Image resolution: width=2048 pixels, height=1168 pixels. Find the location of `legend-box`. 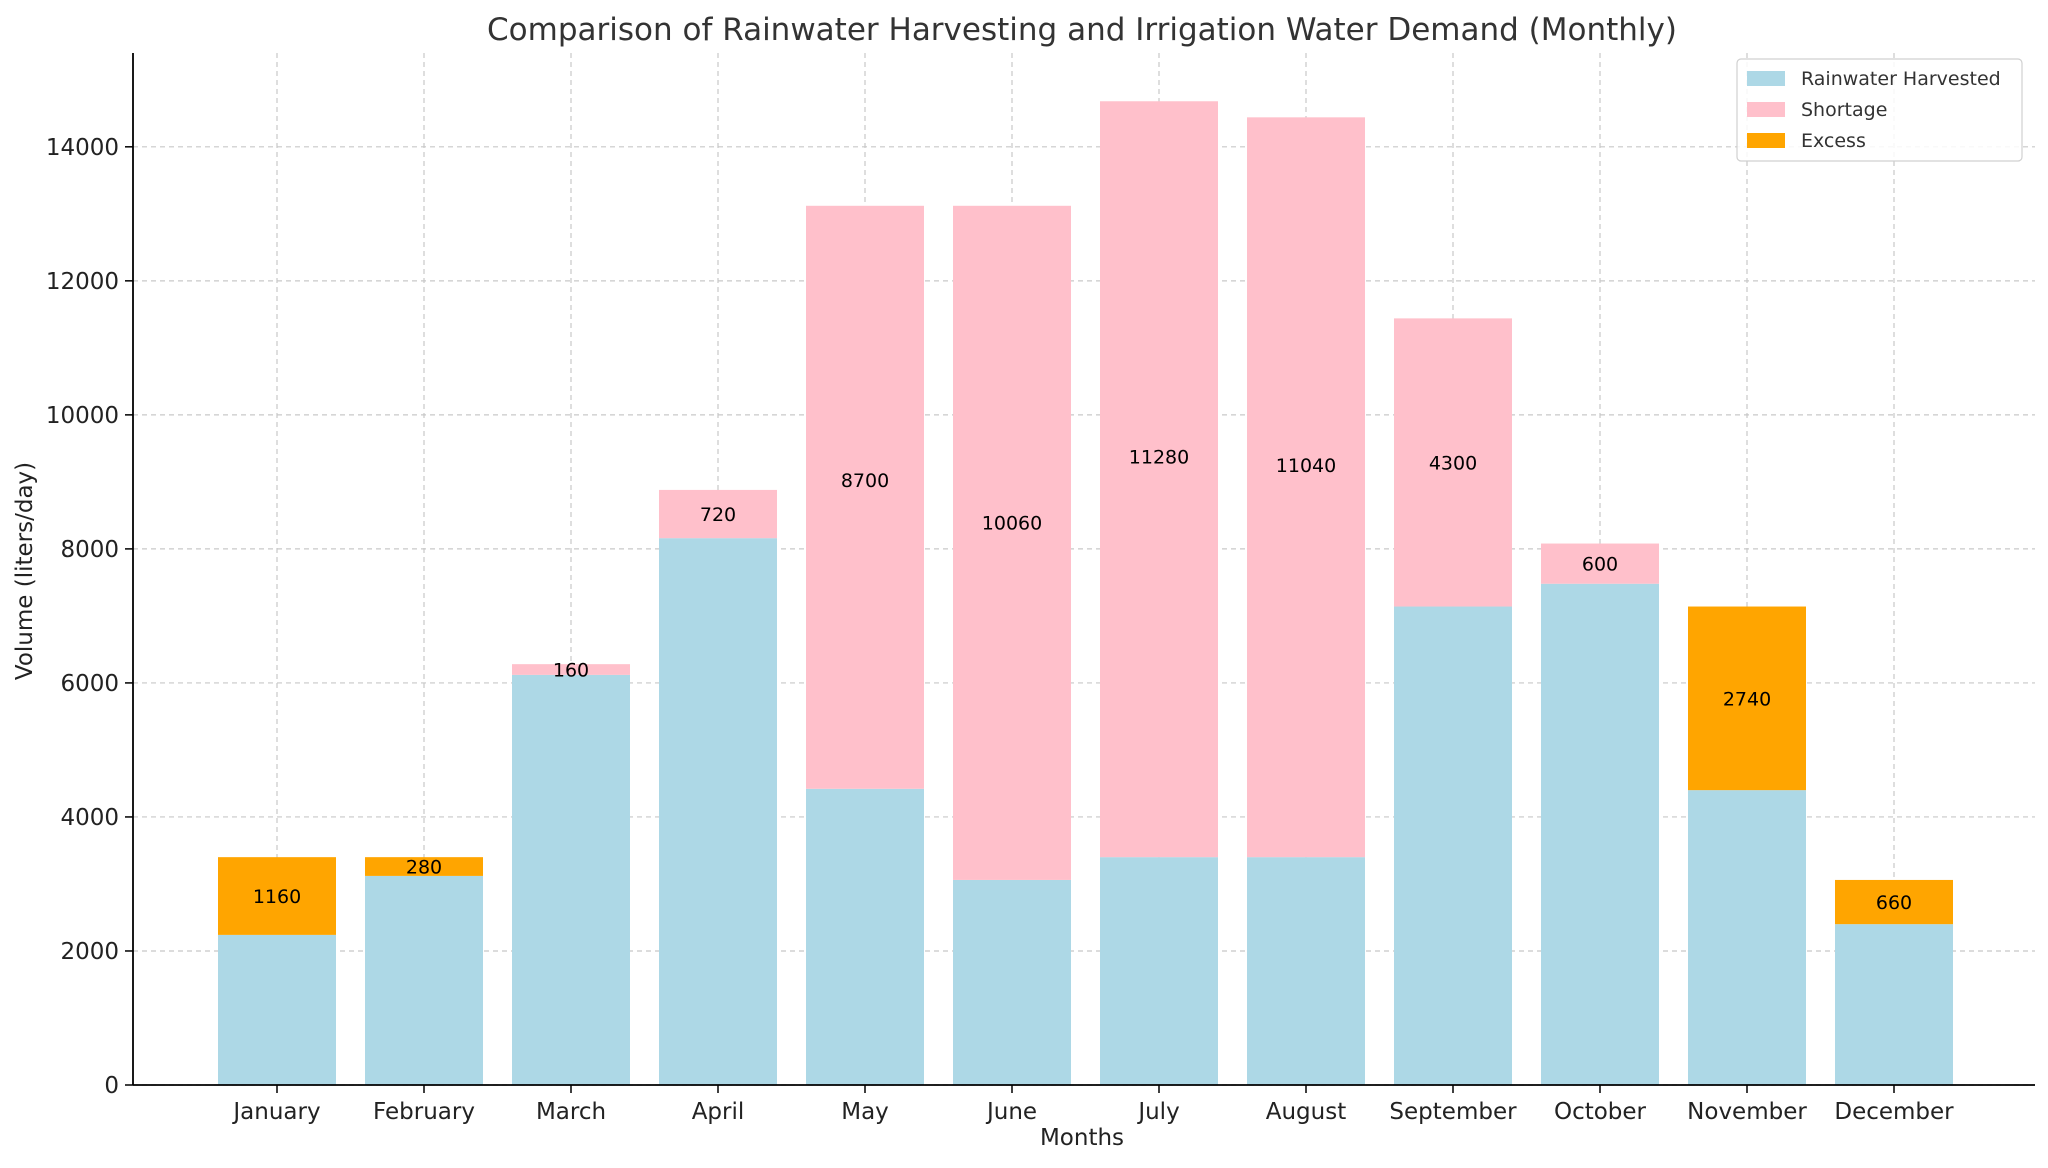

legend-box is located at coordinates (1879, 110).